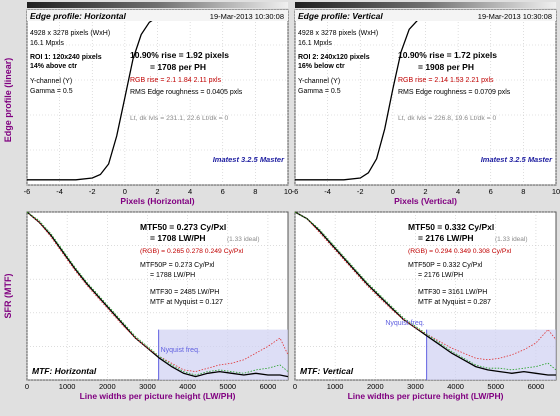 The height and width of the screenshot is (416, 560). I want to click on mtf-nyquist: MTF at Nyquist = 0.127, so click(186, 302).